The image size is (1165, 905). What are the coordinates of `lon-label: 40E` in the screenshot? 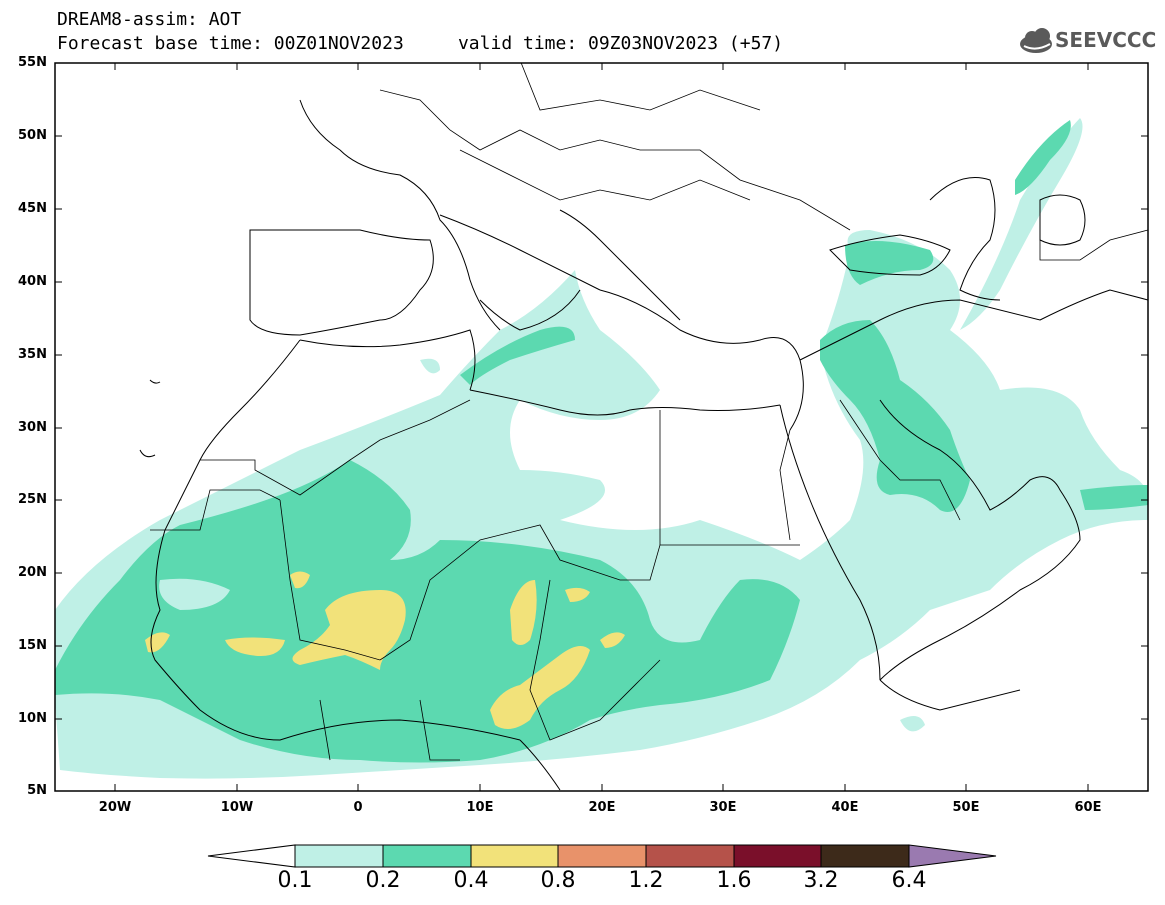 It's located at (845, 807).